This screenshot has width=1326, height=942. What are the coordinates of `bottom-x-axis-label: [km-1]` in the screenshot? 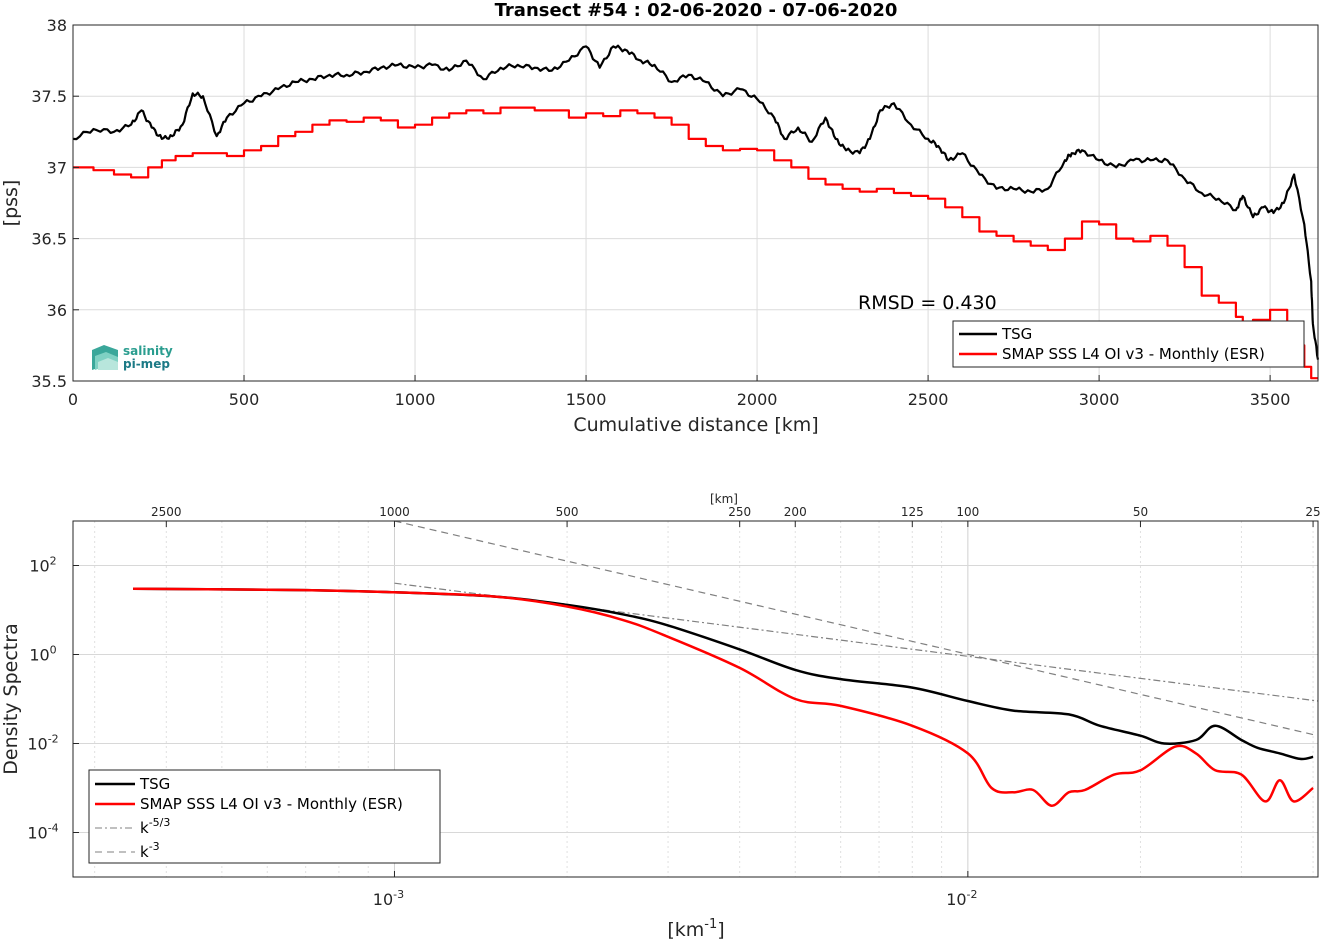 It's located at (695, 929).